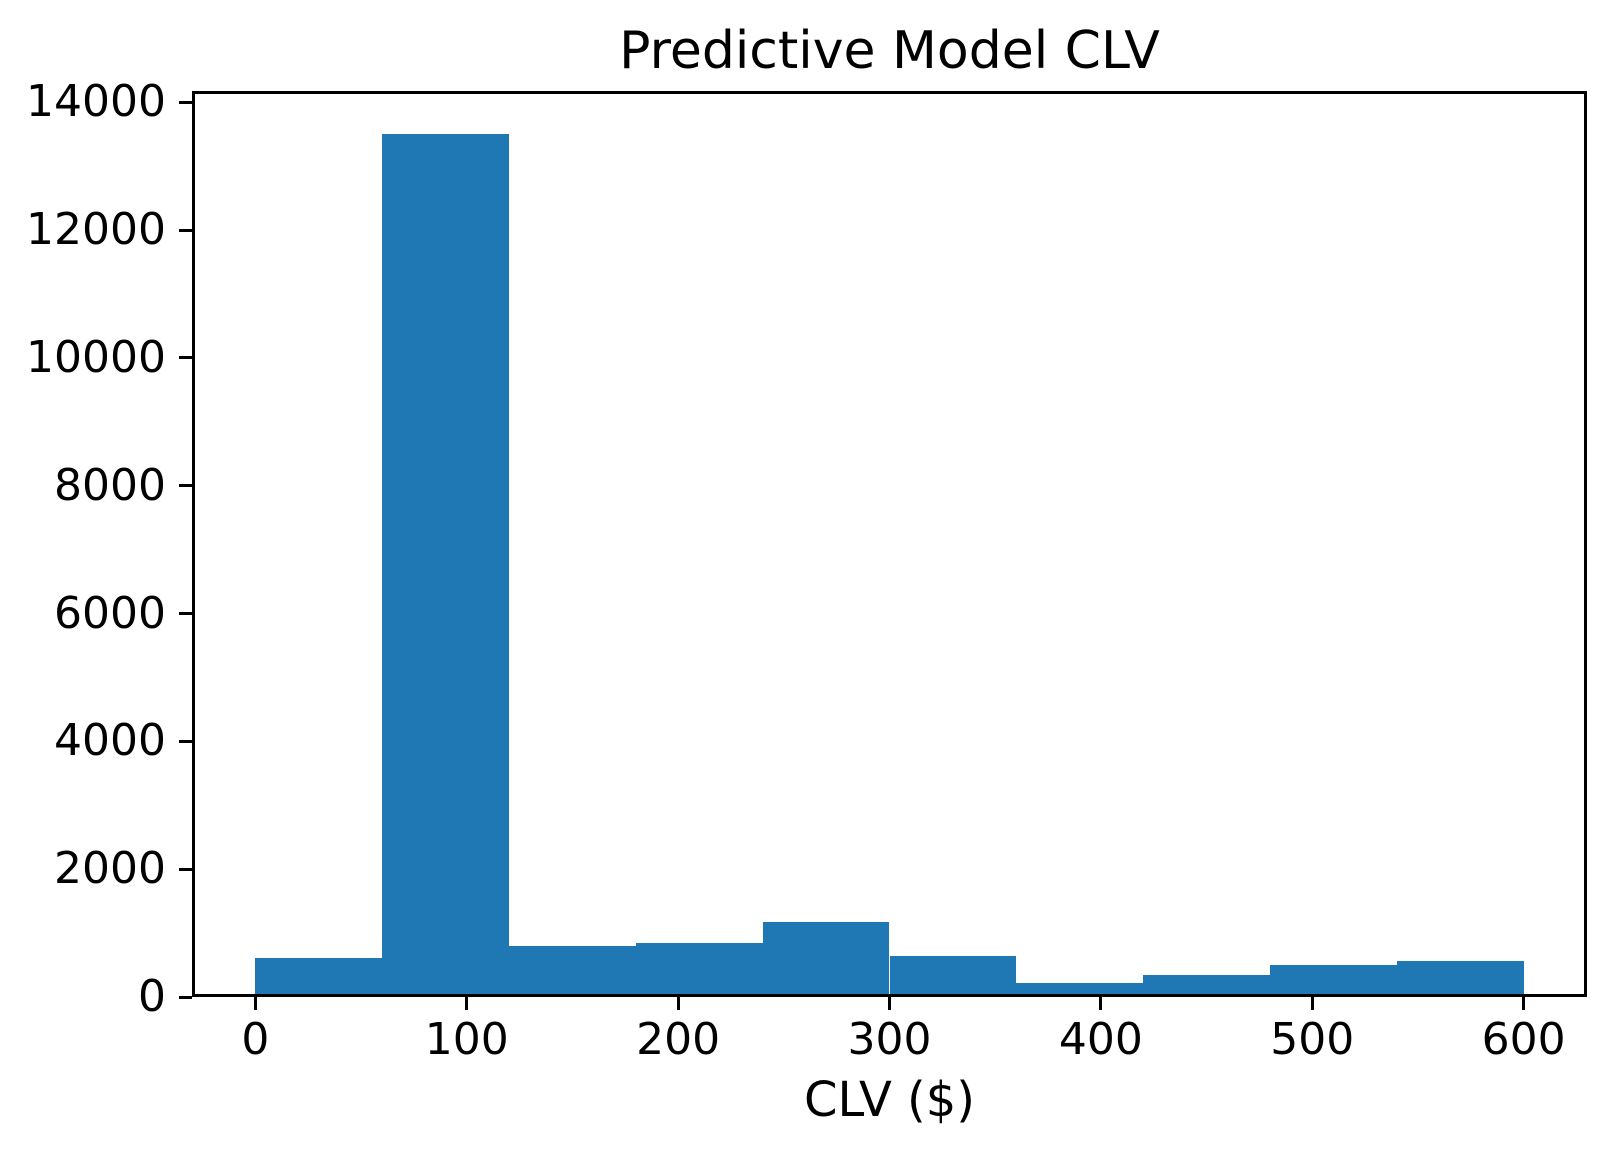  What do you see at coordinates (255, 1039) in the screenshot?
I see `x-tick-label: 0` at bounding box center [255, 1039].